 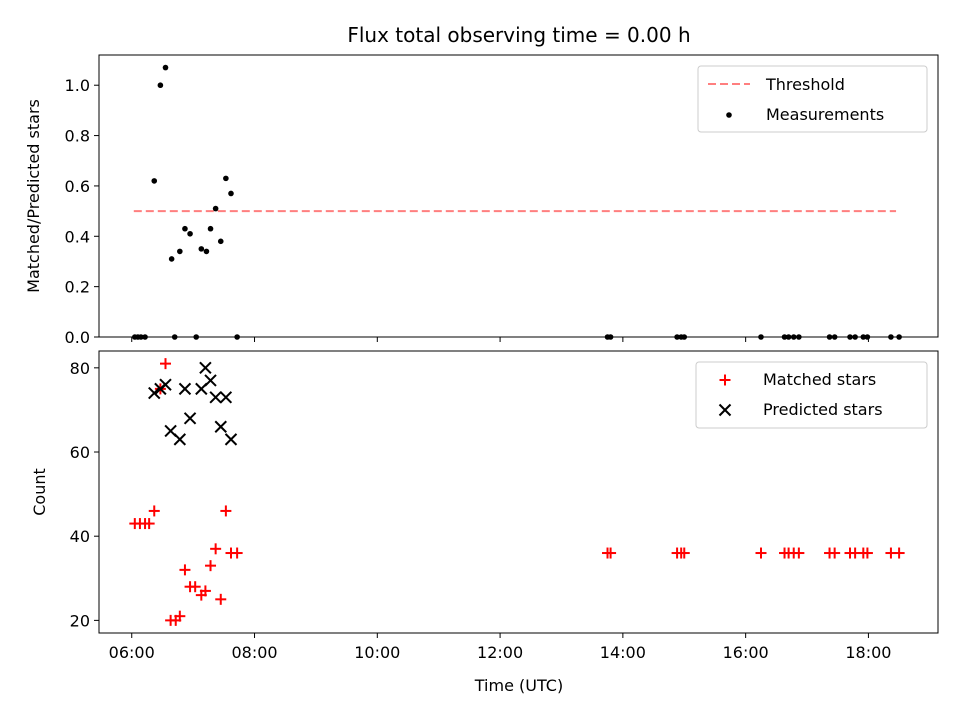 I want to click on legend-predicted-swatch, so click(x=725, y=410).